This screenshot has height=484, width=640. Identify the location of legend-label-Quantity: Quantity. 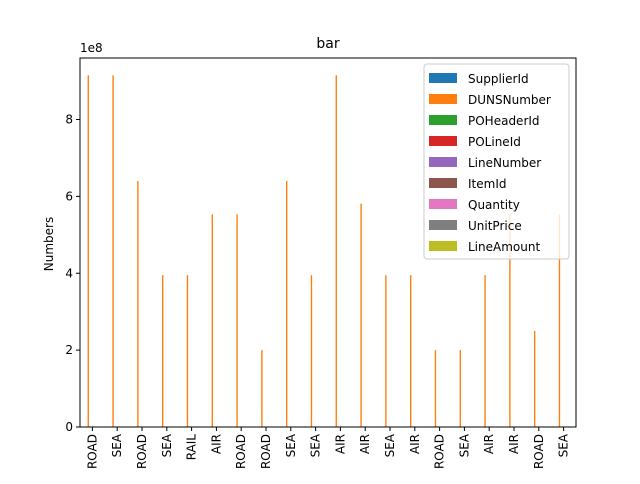
(494, 205).